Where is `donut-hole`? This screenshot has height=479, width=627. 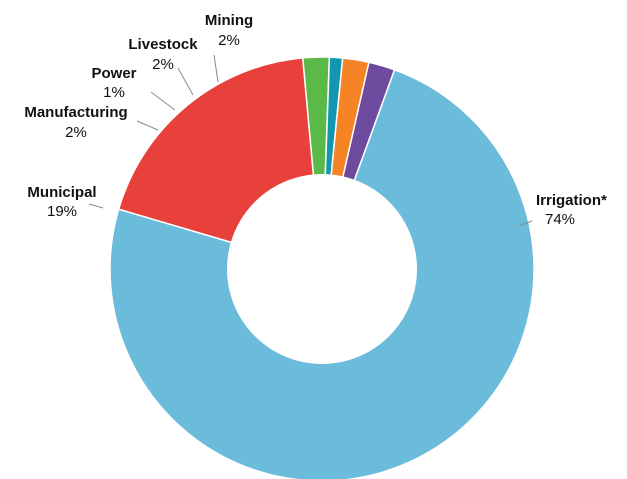
donut-hole is located at coordinates (322, 269).